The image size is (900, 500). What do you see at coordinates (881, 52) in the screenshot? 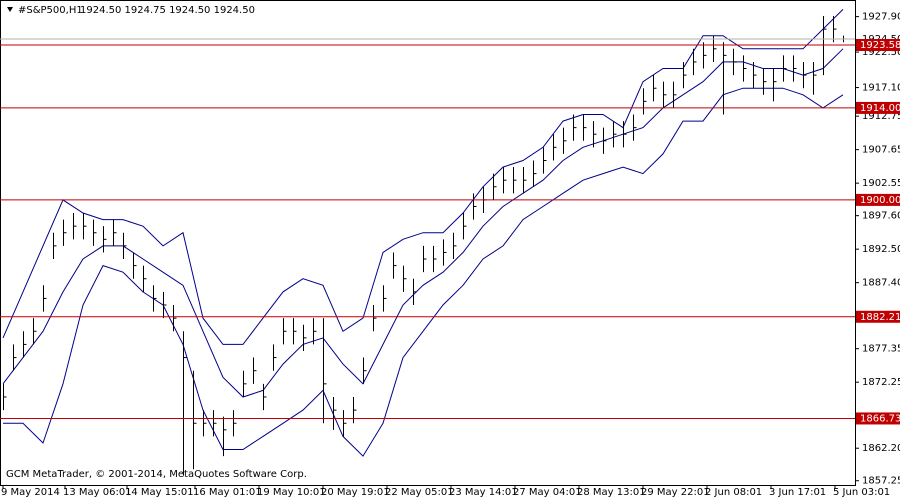
I see `y-tick-label: 1922.50` at bounding box center [881, 52].